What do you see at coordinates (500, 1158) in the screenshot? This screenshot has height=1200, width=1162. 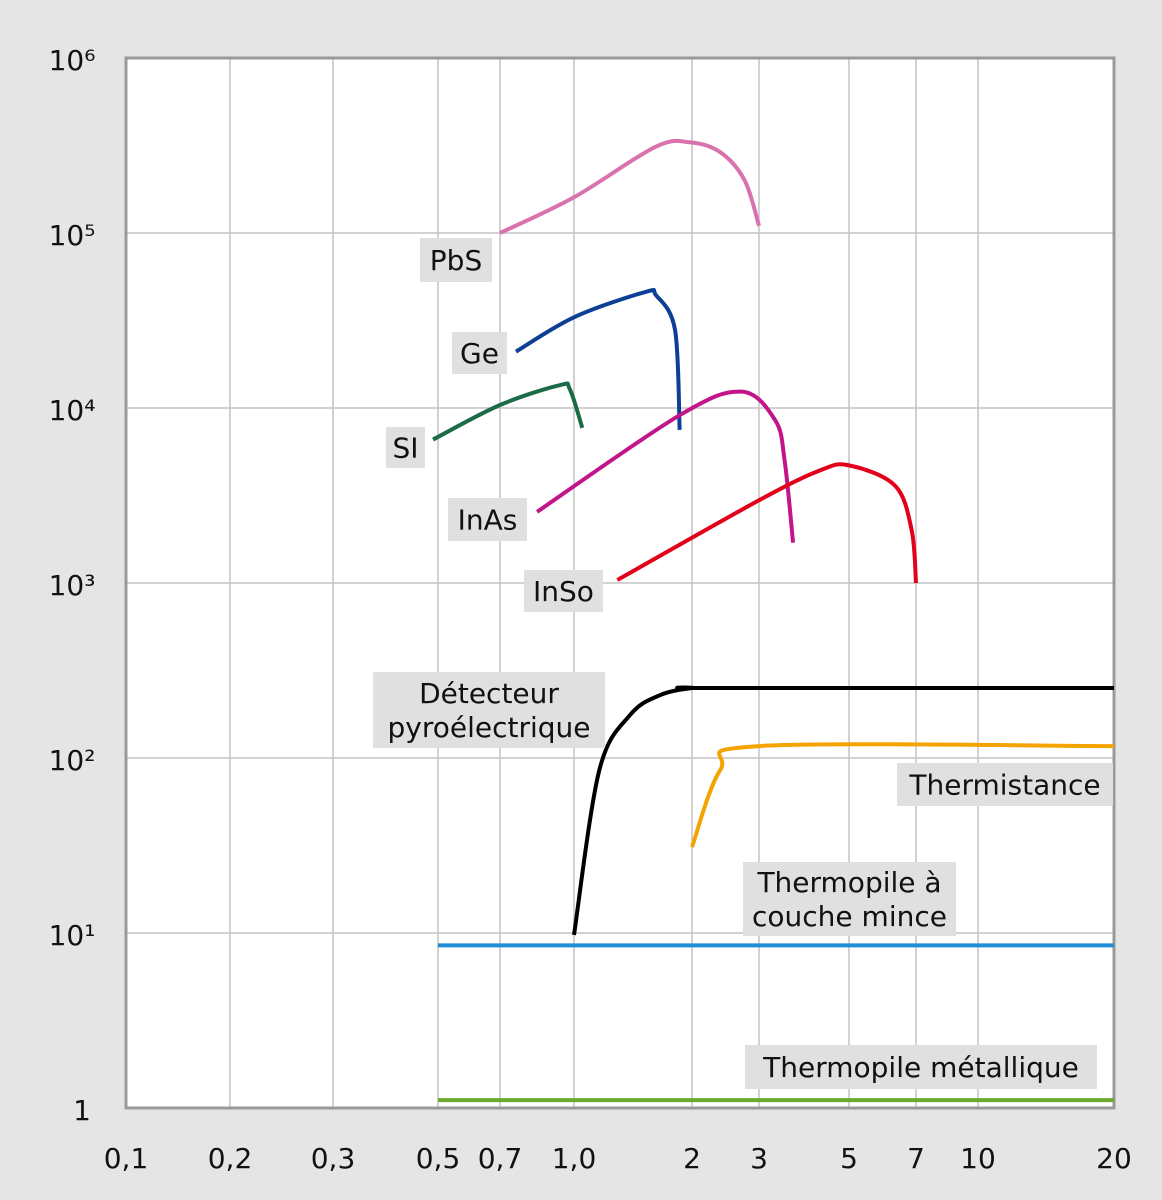 I see `x-tick-label: 0,7` at bounding box center [500, 1158].